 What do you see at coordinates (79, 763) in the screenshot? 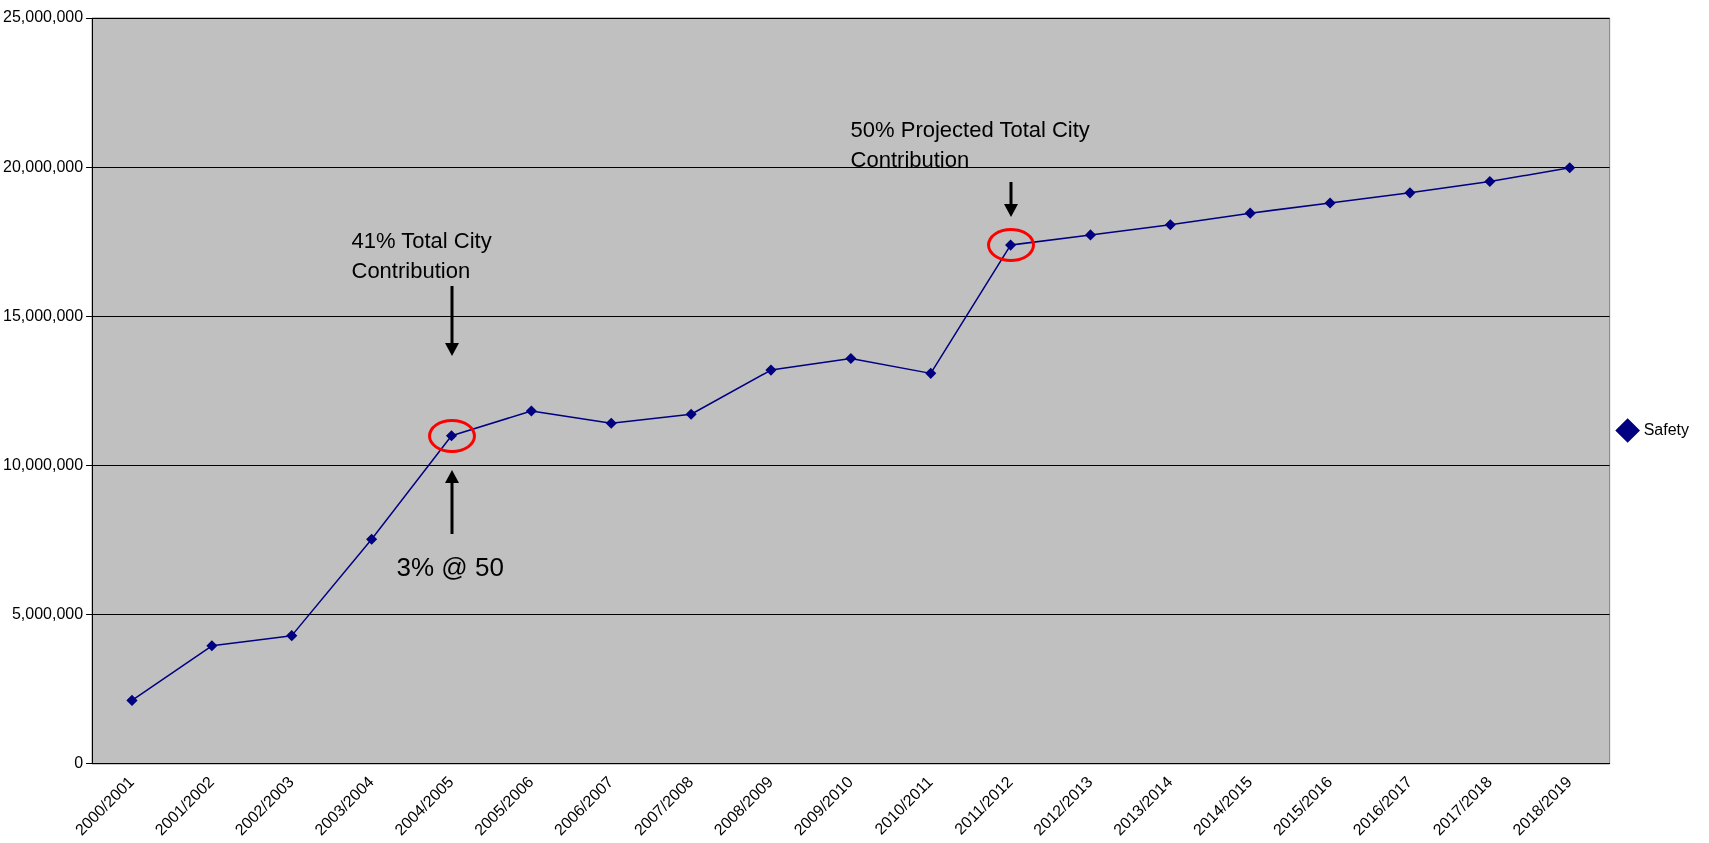
I see `y-tick-label: 0` at bounding box center [79, 763].